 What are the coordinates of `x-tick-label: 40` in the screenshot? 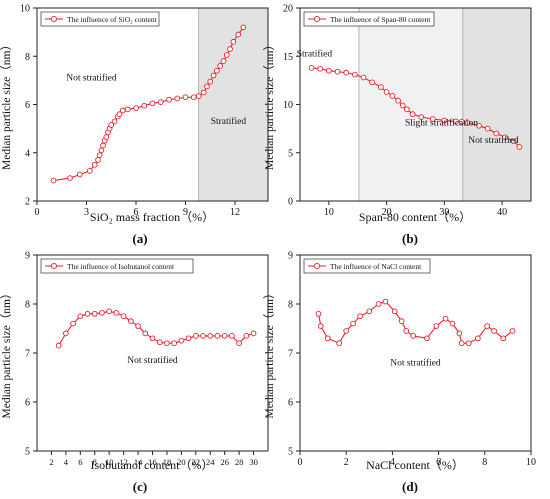 It's located at (502, 212).